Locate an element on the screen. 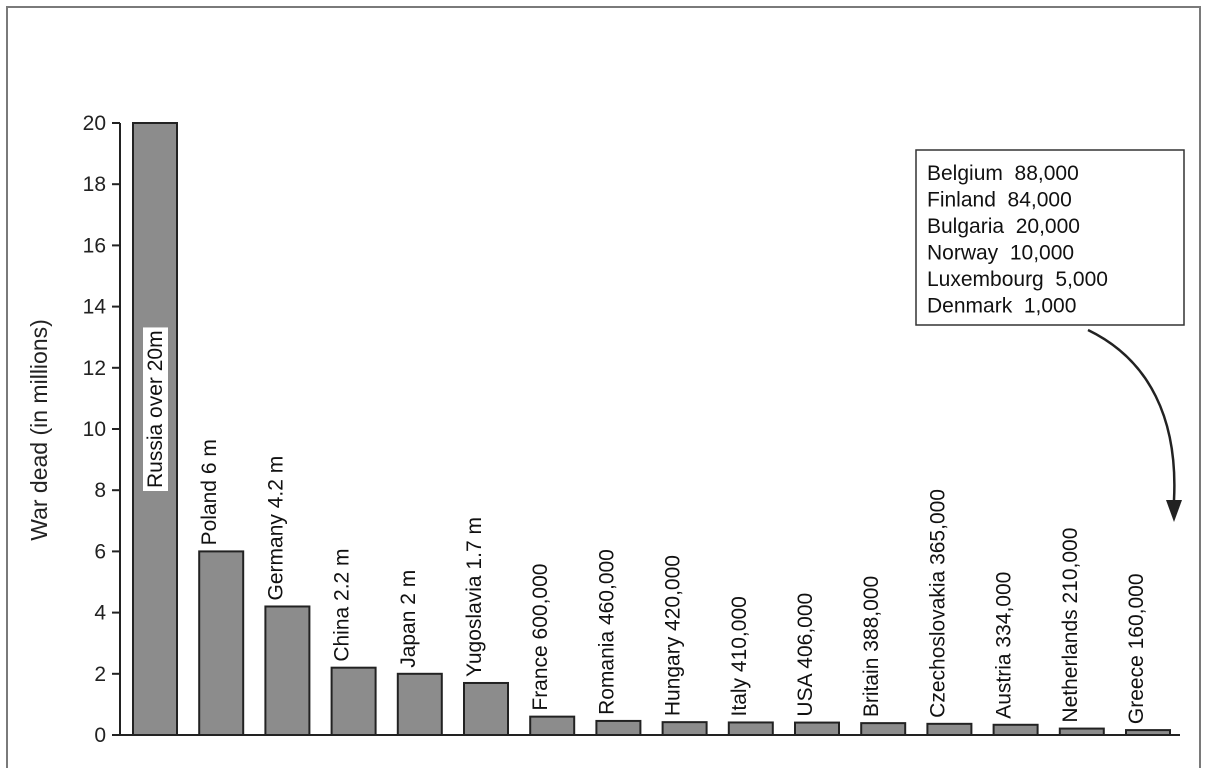  y-tick-label: 6 is located at coordinates (100, 551).